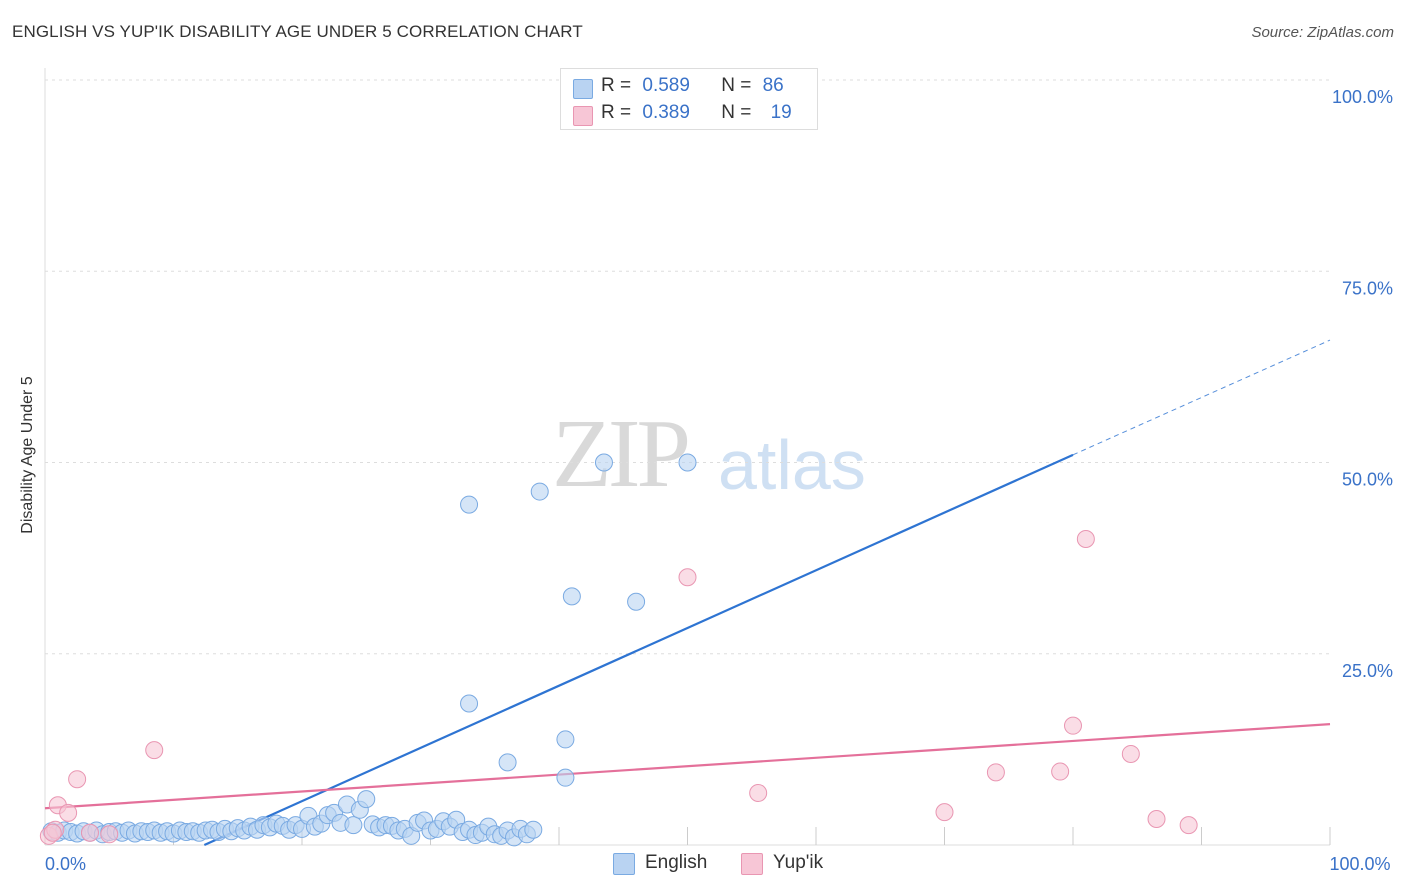 This screenshot has height=892, width=1406. I want to click on source-credit: Source: ZipAtlas.com, so click(1322, 32).